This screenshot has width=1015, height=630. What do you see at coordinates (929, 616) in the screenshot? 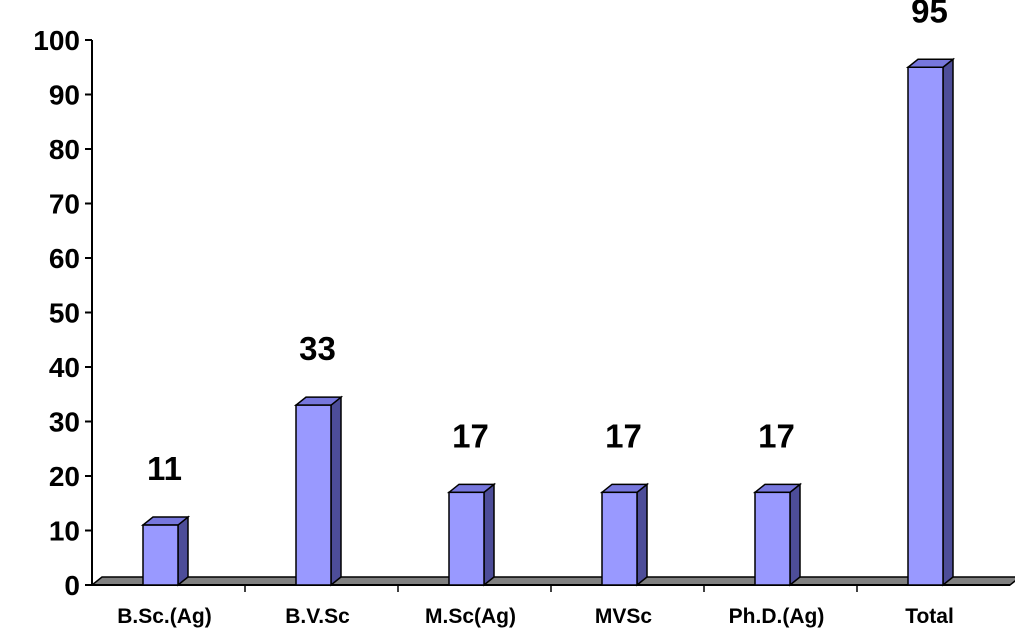
I see `x-tick-label: Total` at bounding box center [929, 616].